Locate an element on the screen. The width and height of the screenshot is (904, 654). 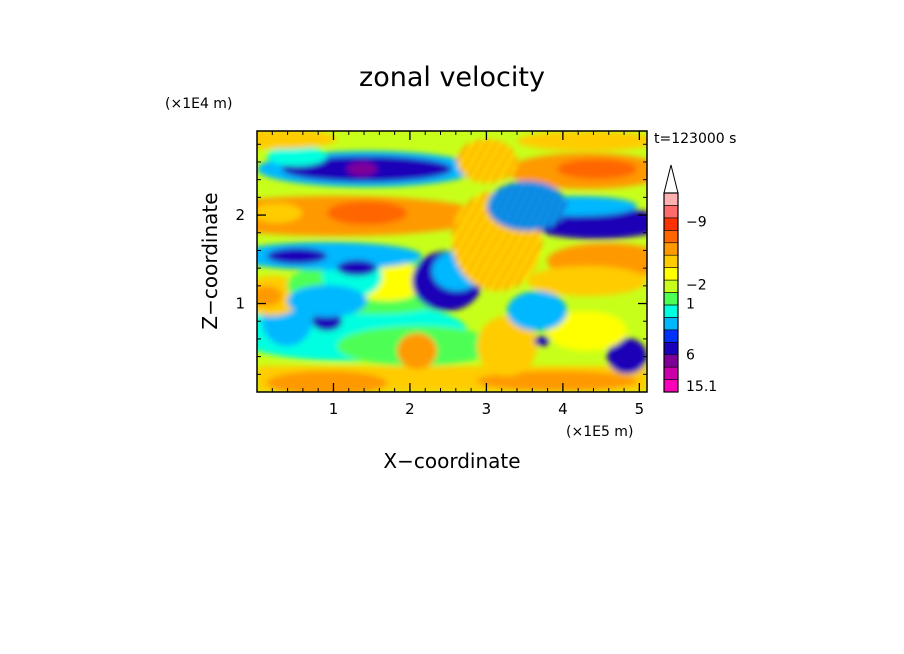
x-tick-label: 1 is located at coordinates (334, 409).